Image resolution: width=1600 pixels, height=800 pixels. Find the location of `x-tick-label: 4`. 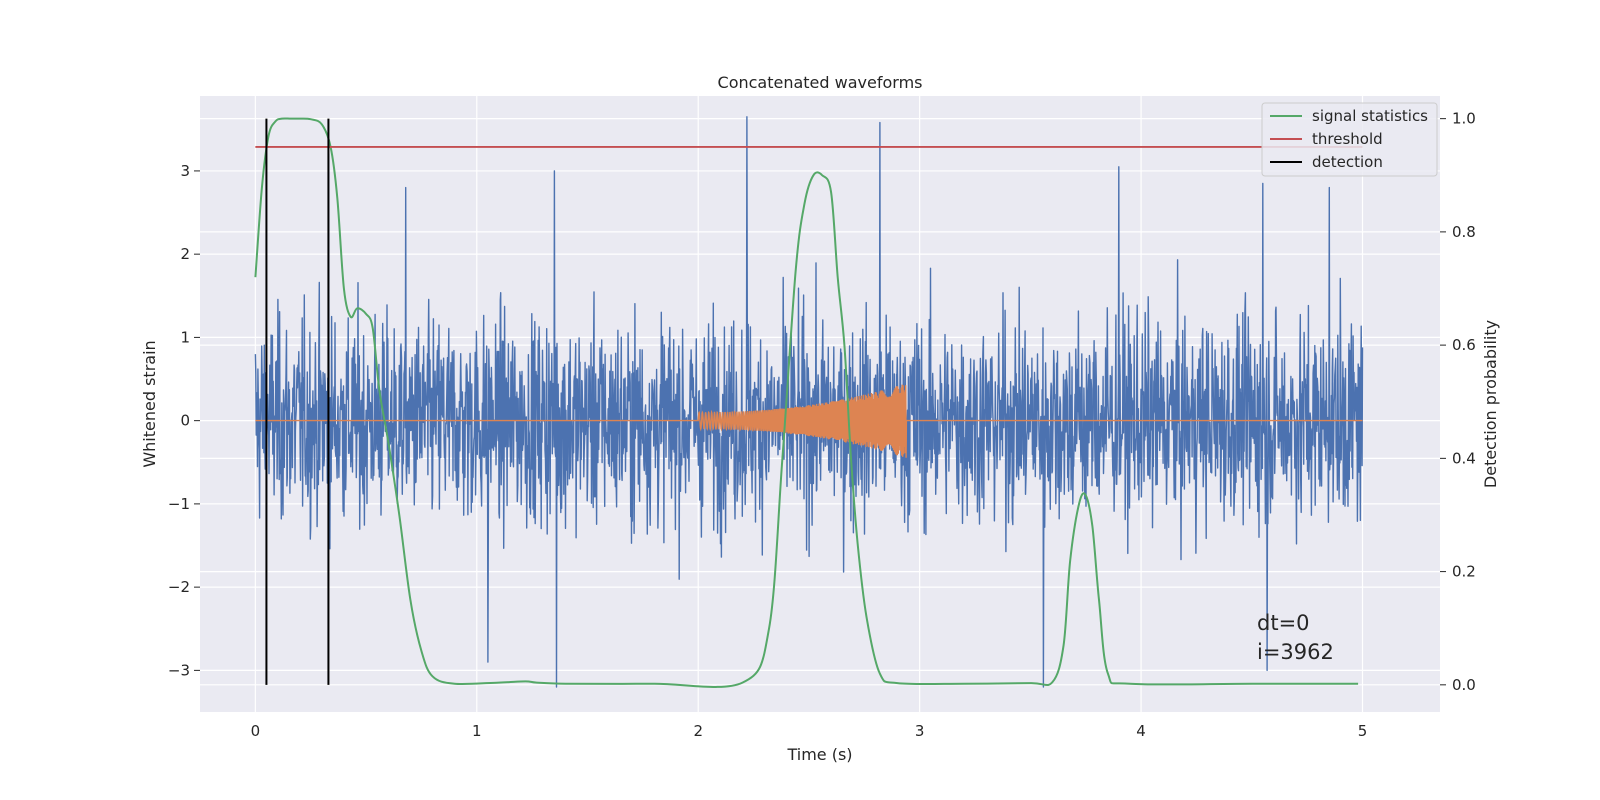

x-tick-label: 4 is located at coordinates (1141, 731).